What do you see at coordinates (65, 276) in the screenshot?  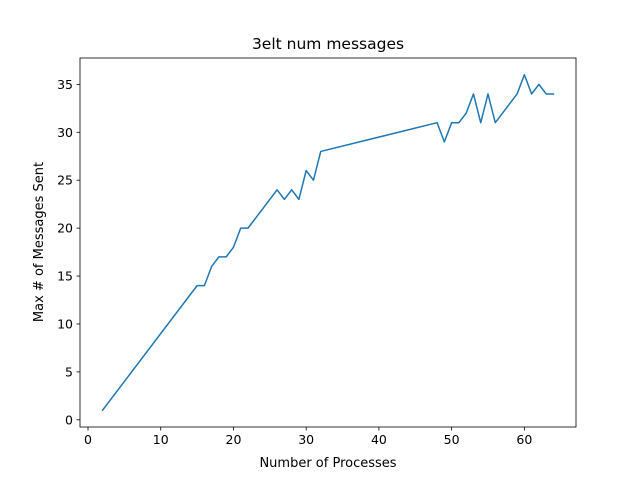 I see `y-tick-label-15: 15` at bounding box center [65, 276].